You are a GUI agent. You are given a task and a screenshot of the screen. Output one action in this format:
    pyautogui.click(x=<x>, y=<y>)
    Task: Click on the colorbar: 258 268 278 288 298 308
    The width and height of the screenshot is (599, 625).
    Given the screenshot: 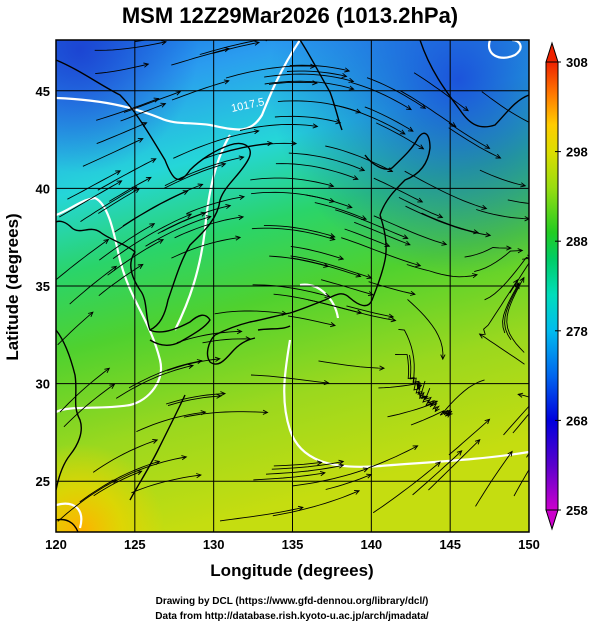 What is the action you would take?
    pyautogui.click(x=566, y=286)
    